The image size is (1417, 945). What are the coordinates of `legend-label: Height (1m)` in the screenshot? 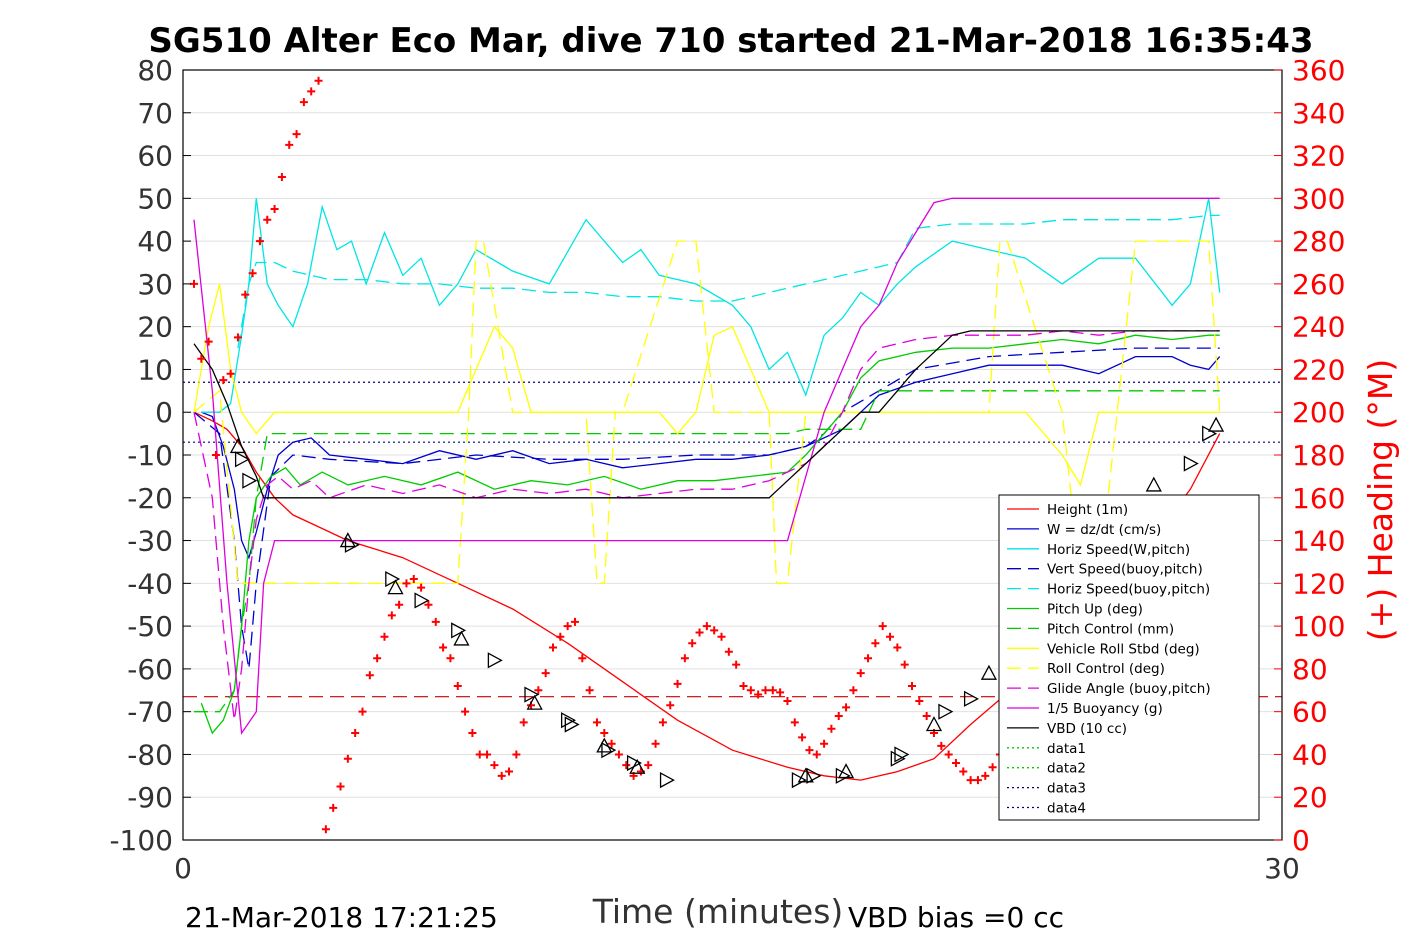 It's located at (1087, 510).